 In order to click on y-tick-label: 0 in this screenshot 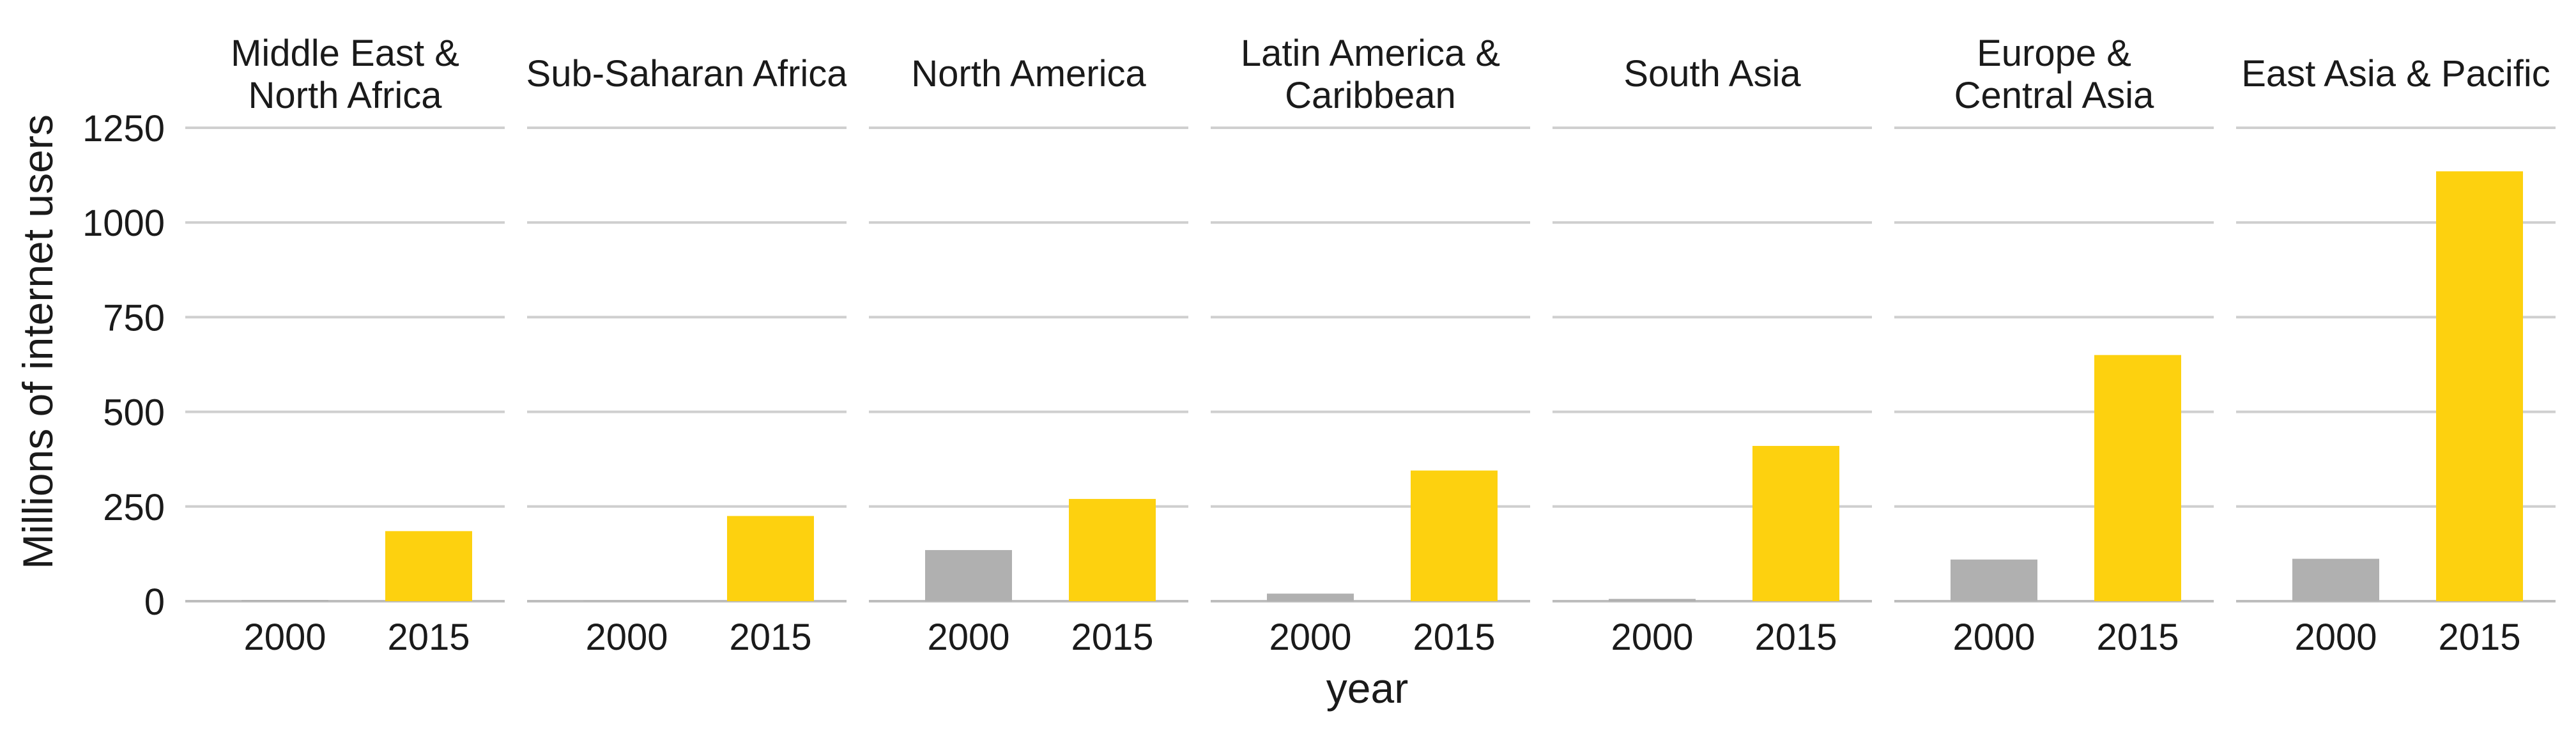, I will do `click(154, 602)`.